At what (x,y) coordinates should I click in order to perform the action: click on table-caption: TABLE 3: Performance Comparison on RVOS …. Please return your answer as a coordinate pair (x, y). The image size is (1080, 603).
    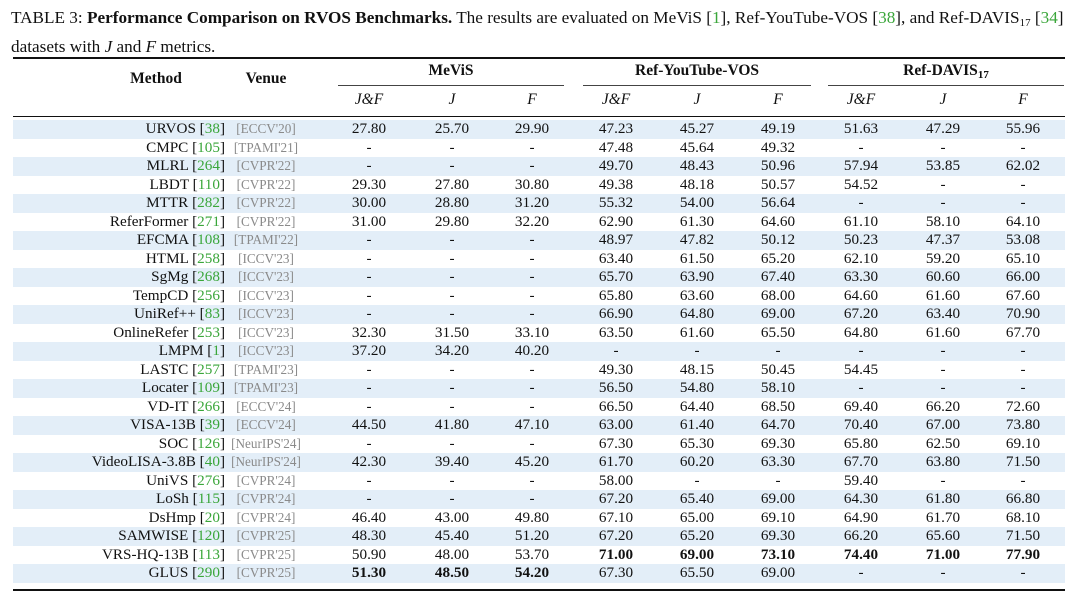
    Looking at the image, I should click on (537, 32).